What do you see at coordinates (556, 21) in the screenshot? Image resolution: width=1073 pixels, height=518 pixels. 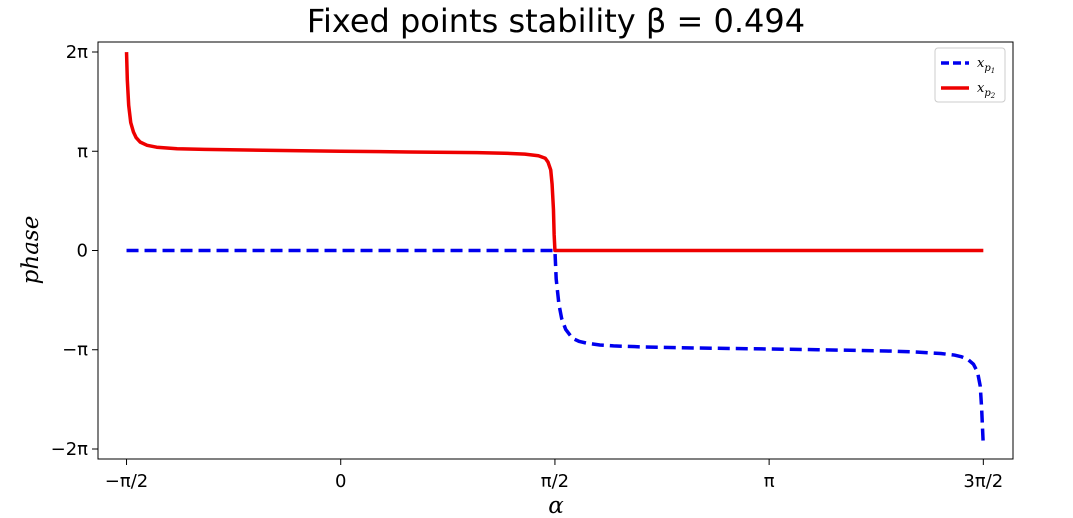 I see `chart-title: Fixed points stability β = 0.494` at bounding box center [556, 21].